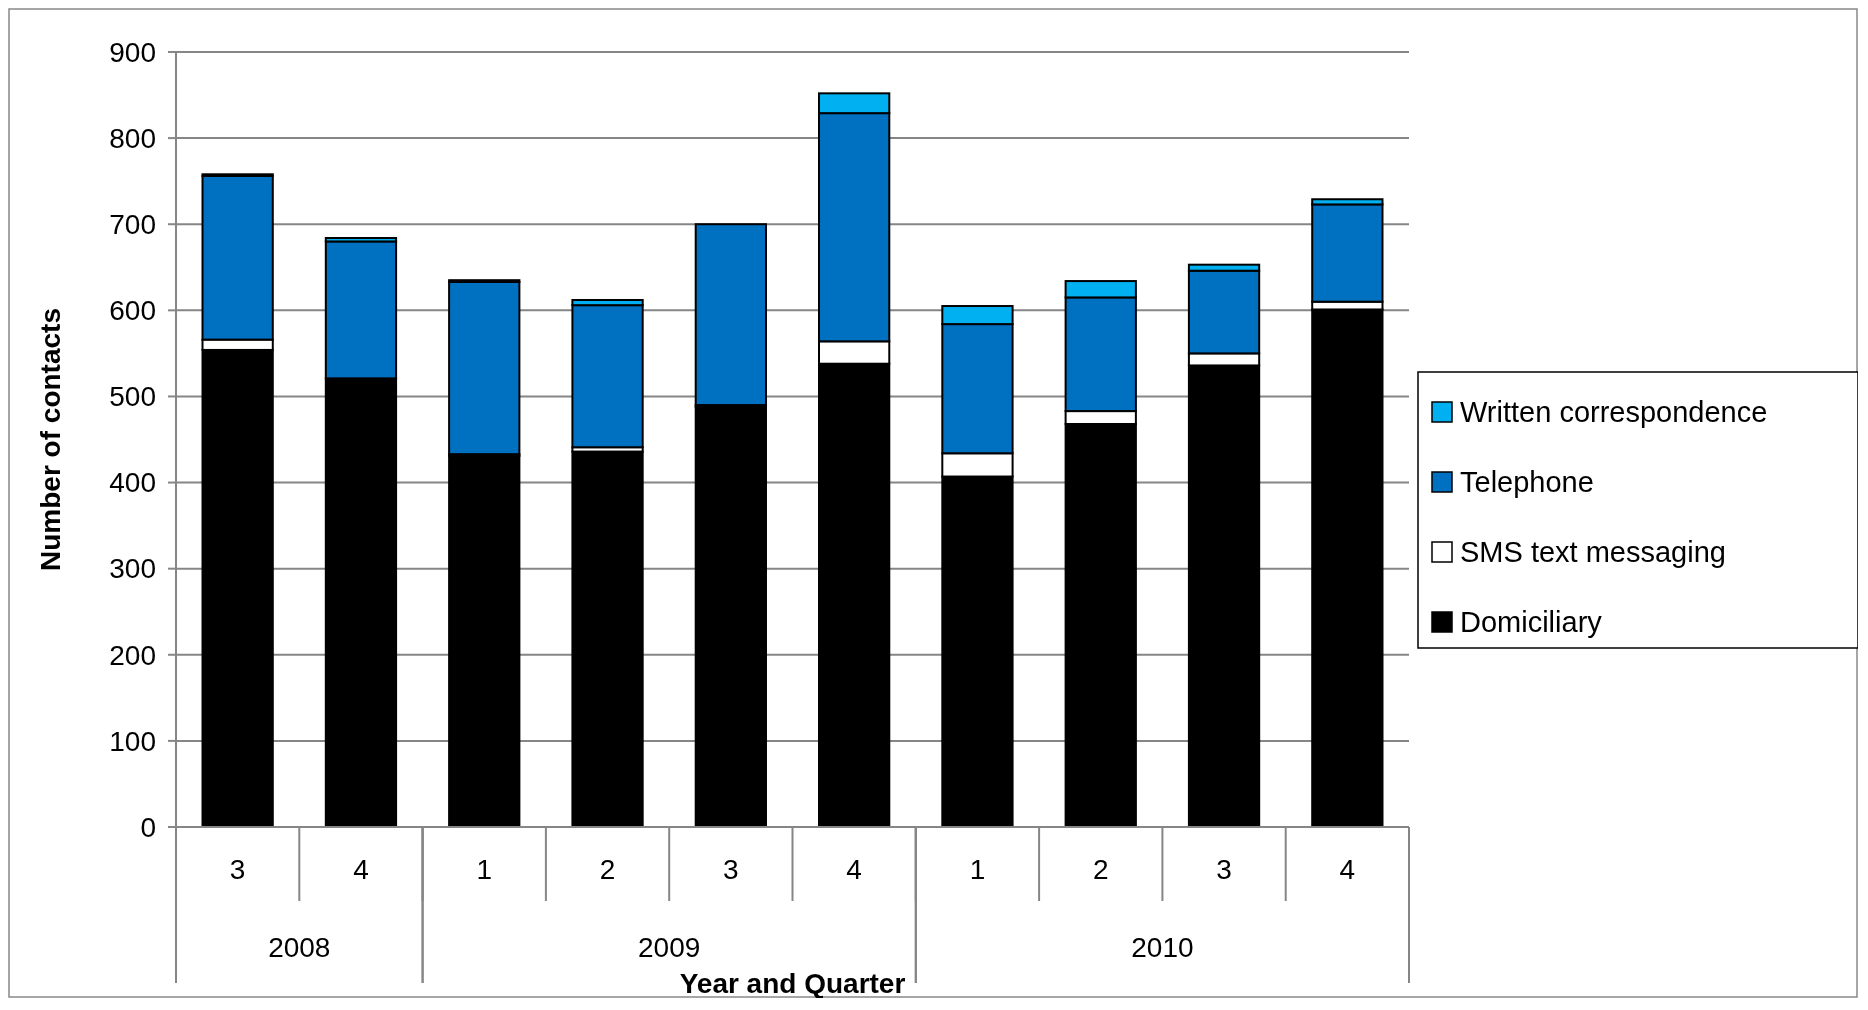 The image size is (1868, 1010). What do you see at coordinates (148, 827) in the screenshot?
I see `y-tick-label: 0` at bounding box center [148, 827].